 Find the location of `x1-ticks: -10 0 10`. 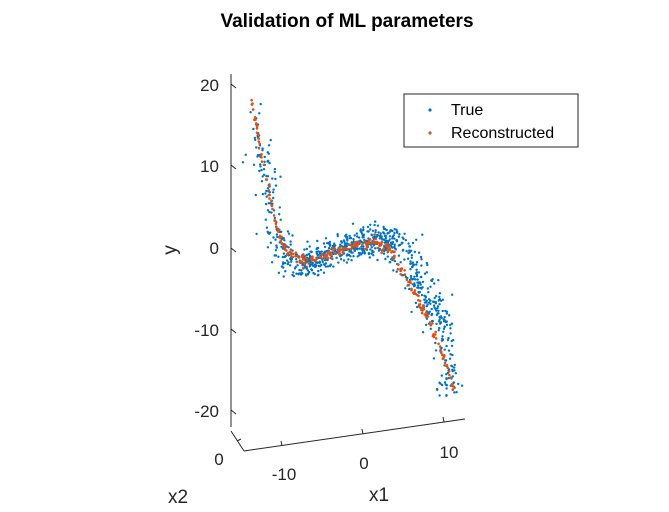

x1-ticks: -10 0 10 is located at coordinates (365, 450).